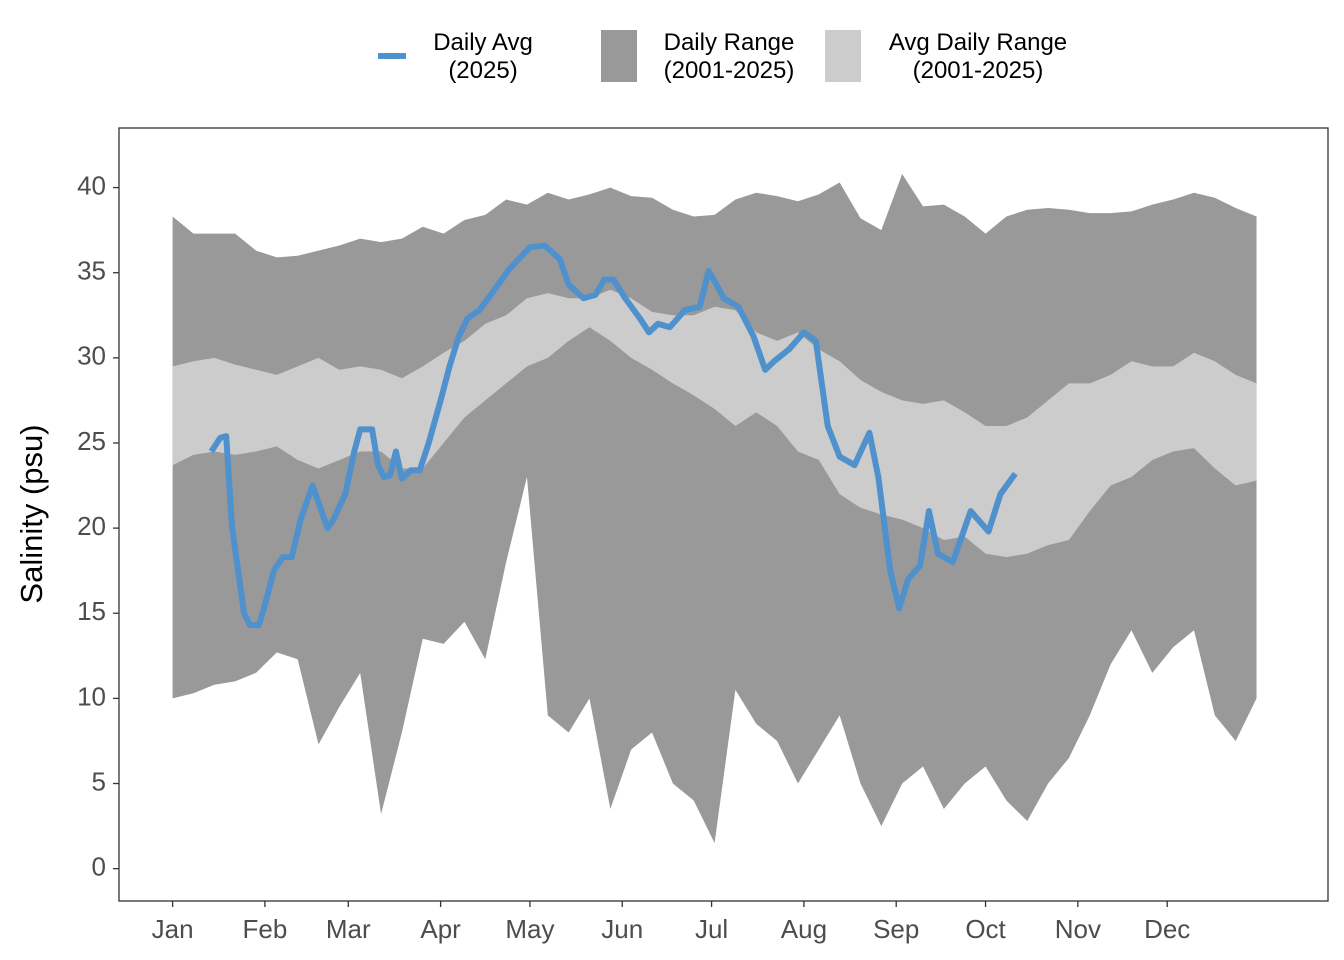 This screenshot has width=1344, height=960. What do you see at coordinates (622, 929) in the screenshot?
I see `x-tick-label: Jun` at bounding box center [622, 929].